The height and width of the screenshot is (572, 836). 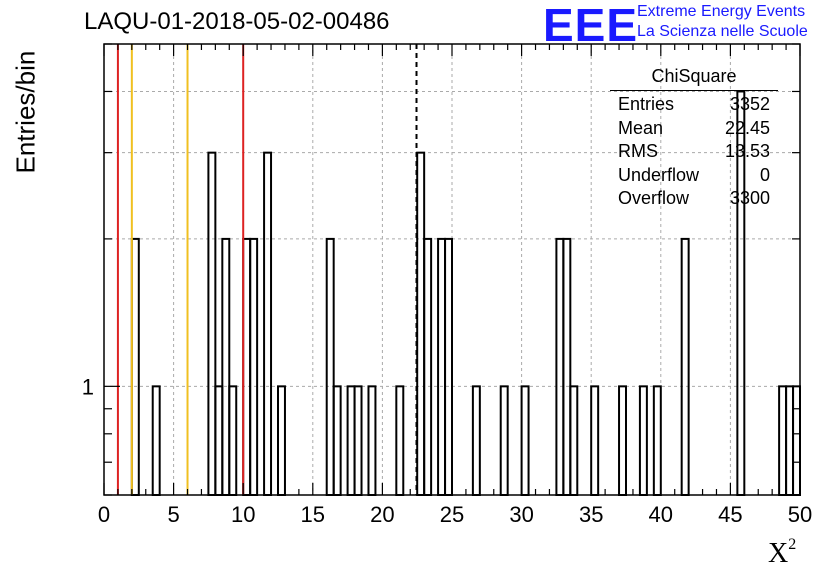 What do you see at coordinates (104, 514) in the screenshot?
I see `x-tick-label: 0` at bounding box center [104, 514].